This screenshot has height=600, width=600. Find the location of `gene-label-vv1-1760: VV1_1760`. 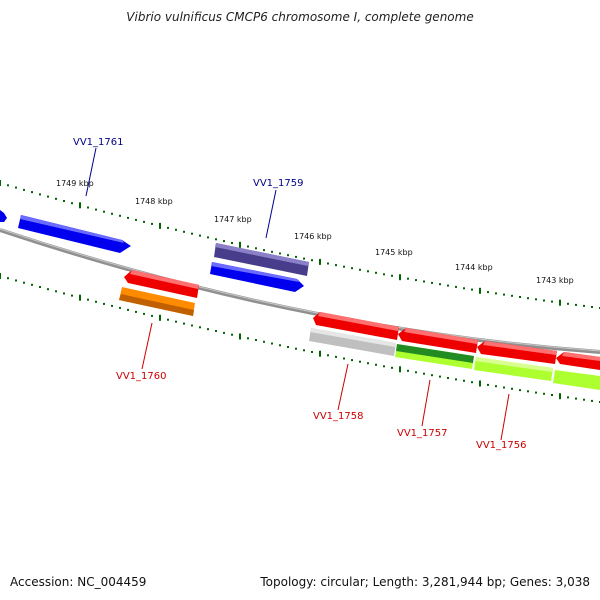

gene-label-vv1-1760: VV1_1760 is located at coordinates (141, 376).